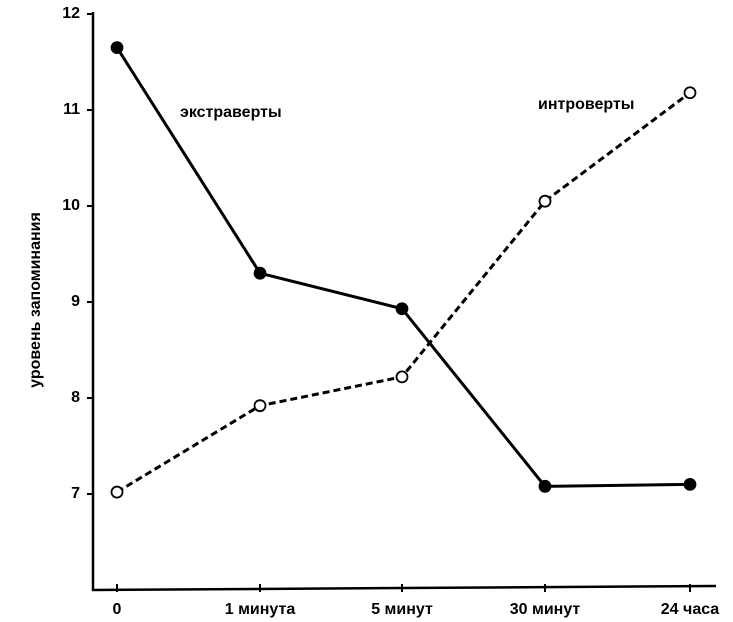  I want to click on x-tick-label: 1 минута, so click(260, 609).